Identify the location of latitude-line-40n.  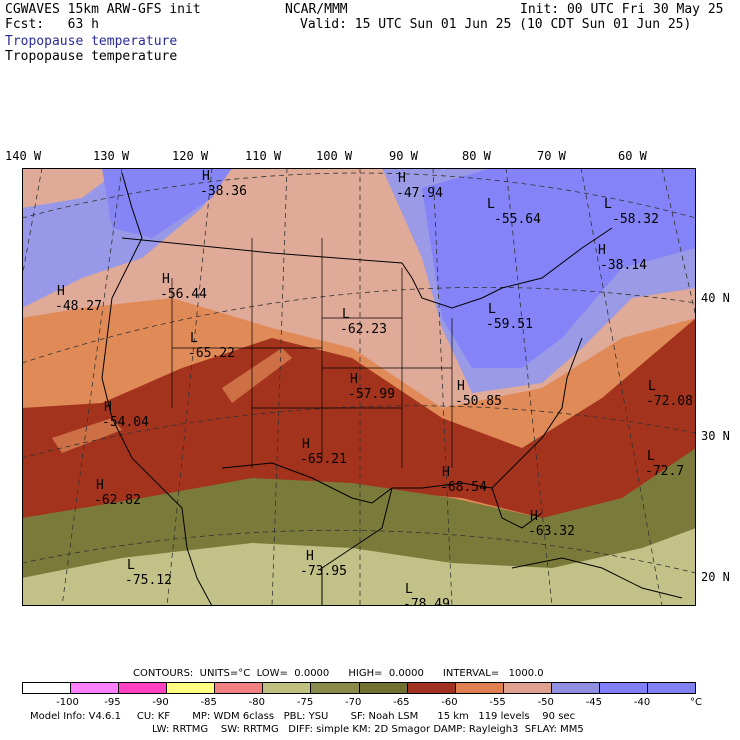
(359, 325).